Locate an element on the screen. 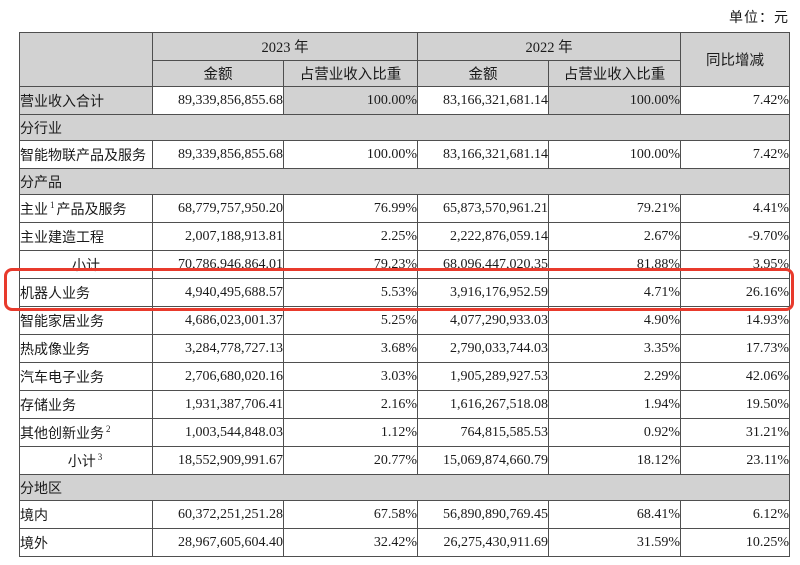 Image resolution: width=800 pixels, height=565 pixels. footnote-superscript: 2 is located at coordinates (108, 428).